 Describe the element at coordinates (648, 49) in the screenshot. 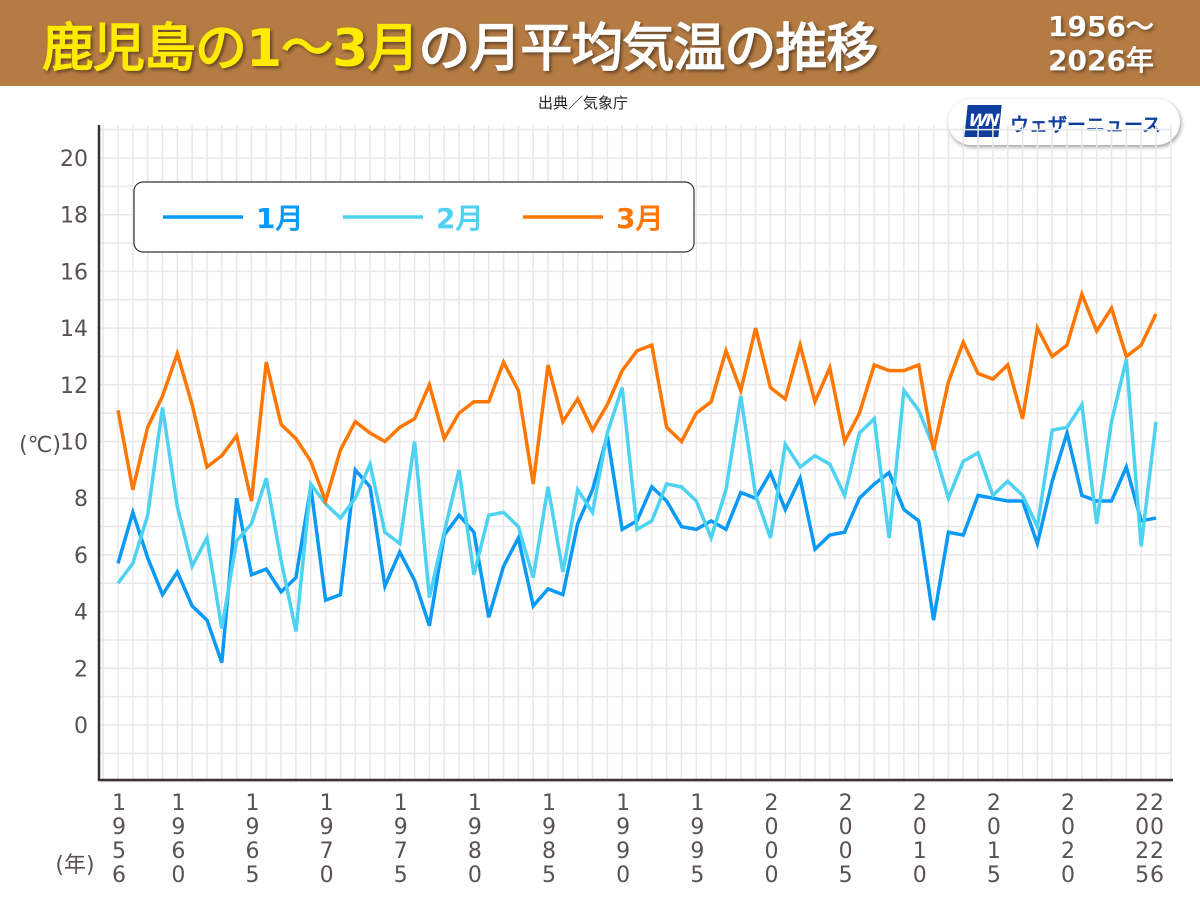

I see `title-rest: の月平均気温の推移` at that location.